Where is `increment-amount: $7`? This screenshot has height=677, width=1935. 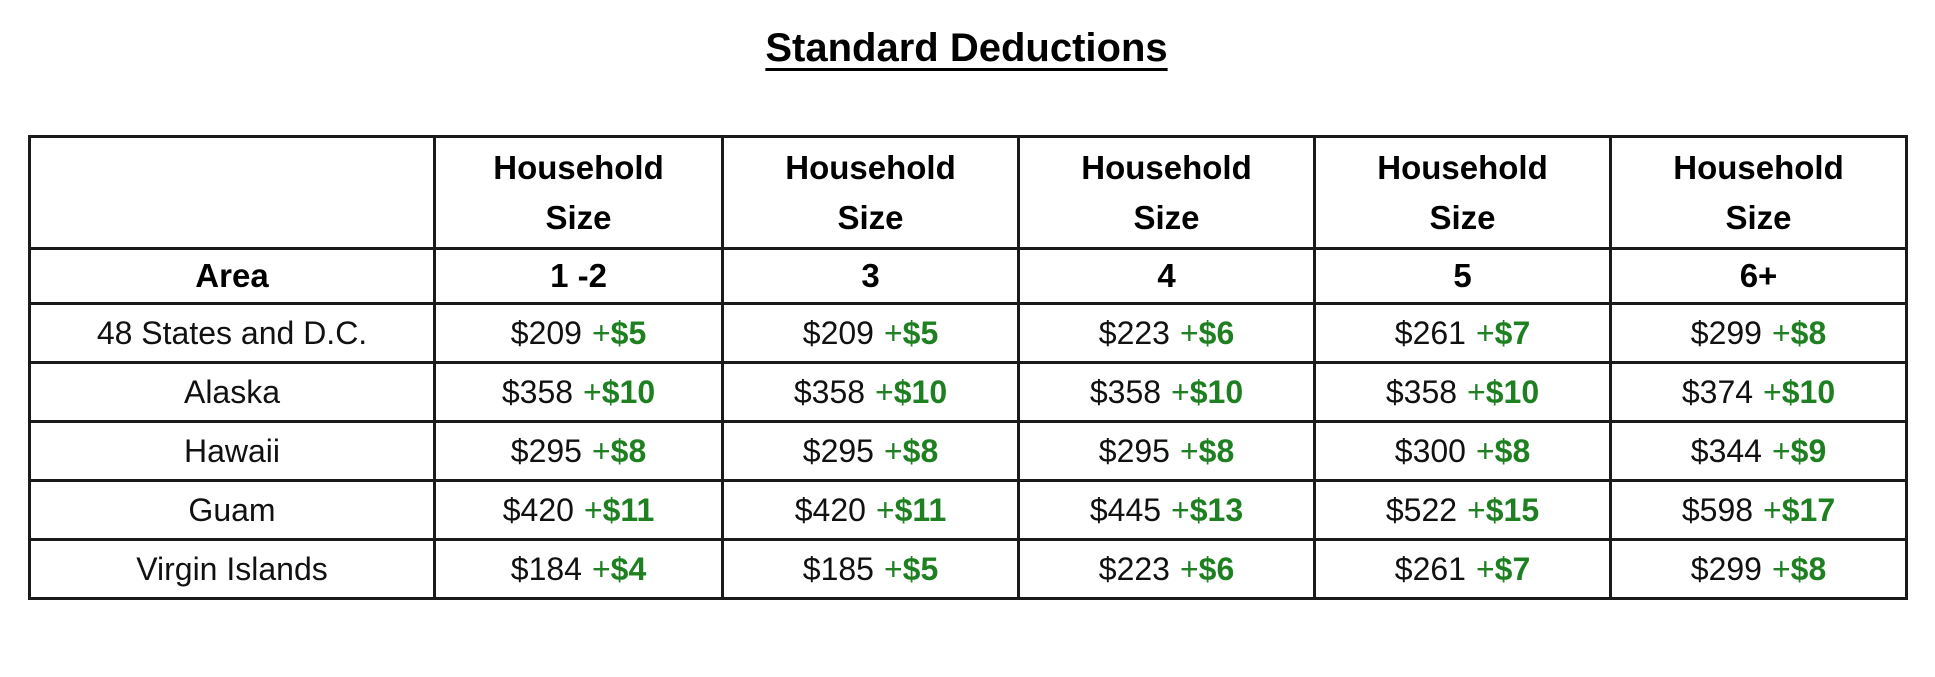
increment-amount: $7 is located at coordinates (1512, 332).